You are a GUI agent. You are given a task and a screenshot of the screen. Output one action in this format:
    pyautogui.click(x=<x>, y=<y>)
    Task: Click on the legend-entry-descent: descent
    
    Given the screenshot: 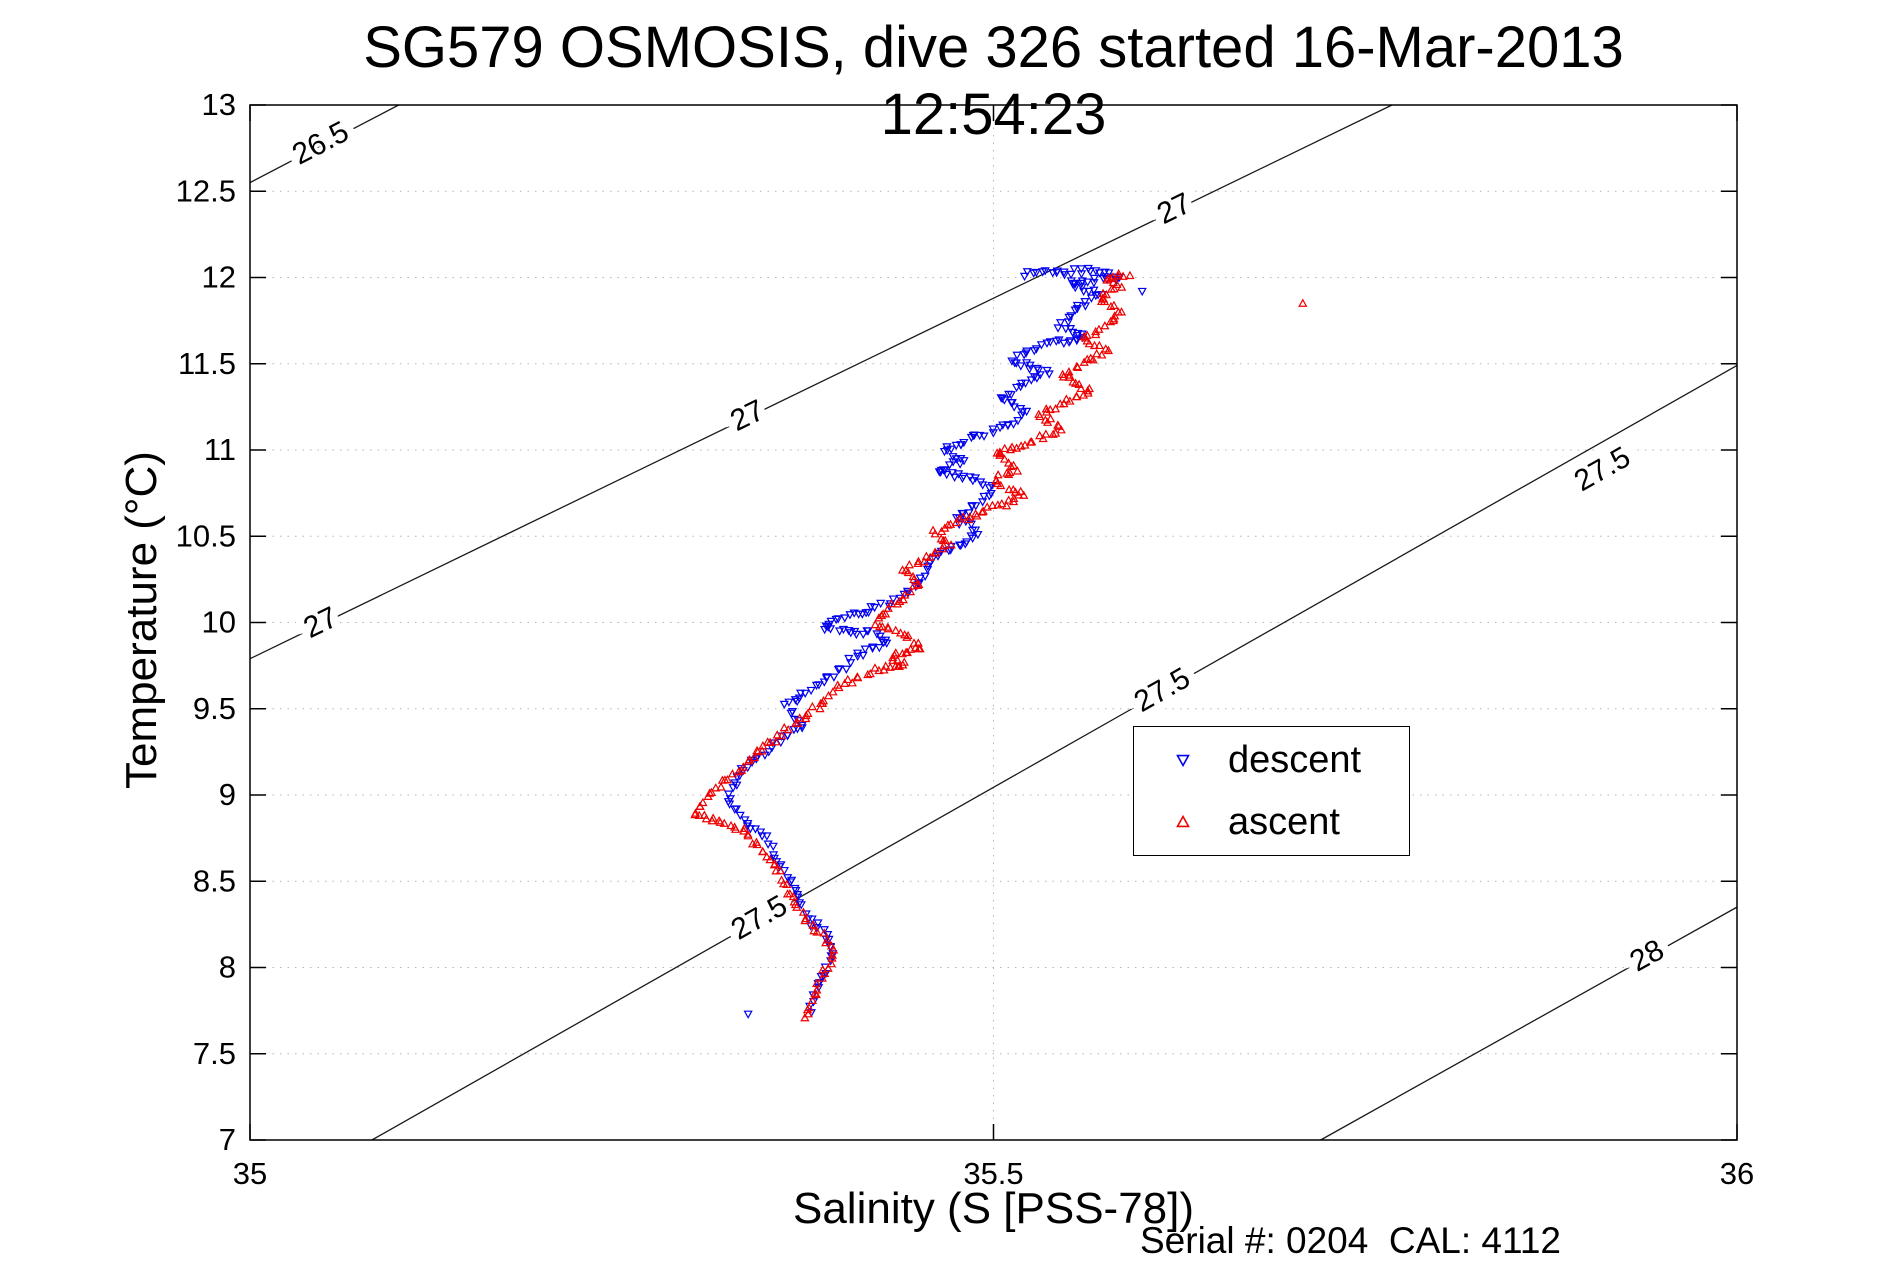 What is the action you would take?
    pyautogui.click(x=1271, y=760)
    